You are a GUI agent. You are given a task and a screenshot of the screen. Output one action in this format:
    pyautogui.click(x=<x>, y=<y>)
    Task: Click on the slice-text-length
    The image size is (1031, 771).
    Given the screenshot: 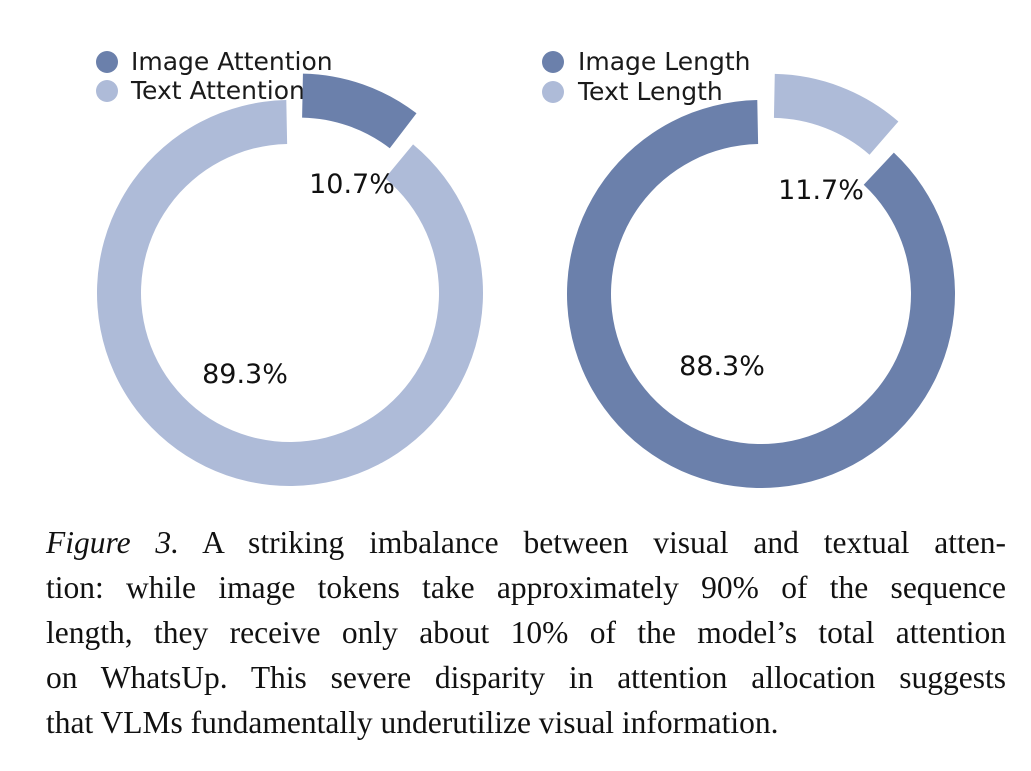 What is the action you would take?
    pyautogui.click(x=836, y=114)
    